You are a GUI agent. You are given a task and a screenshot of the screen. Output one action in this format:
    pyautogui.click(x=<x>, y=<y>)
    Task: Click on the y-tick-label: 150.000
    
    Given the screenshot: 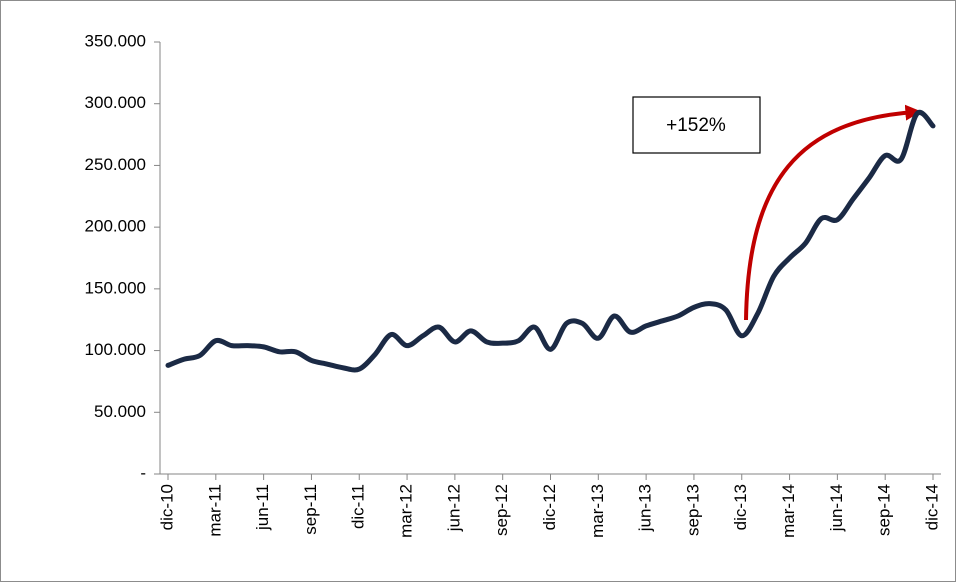 What is the action you would take?
    pyautogui.click(x=115, y=287)
    